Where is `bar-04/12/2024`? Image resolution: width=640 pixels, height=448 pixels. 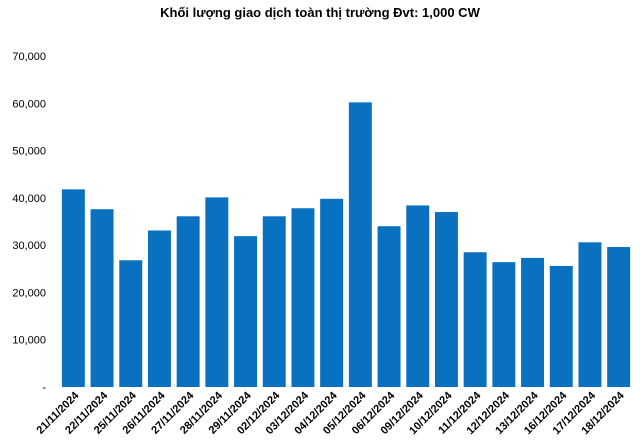 bar-04/12/2024 is located at coordinates (332, 292).